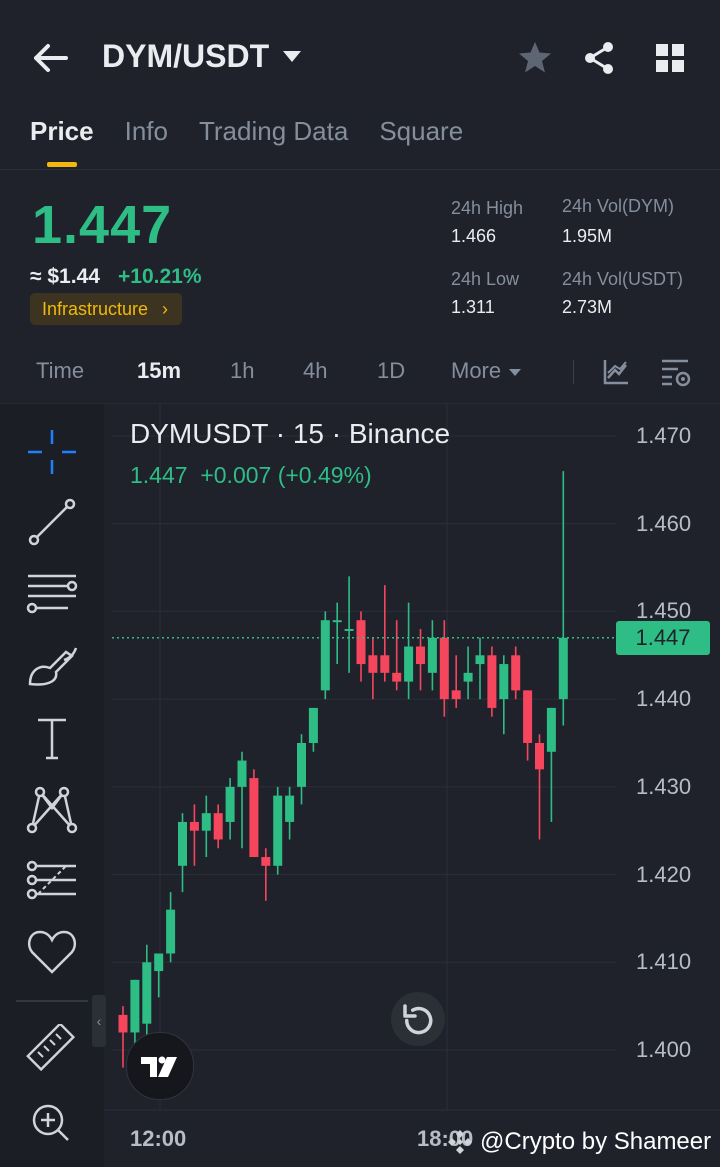  What do you see at coordinates (460, 1142) in the screenshot?
I see `binance-logo-icon` at bounding box center [460, 1142].